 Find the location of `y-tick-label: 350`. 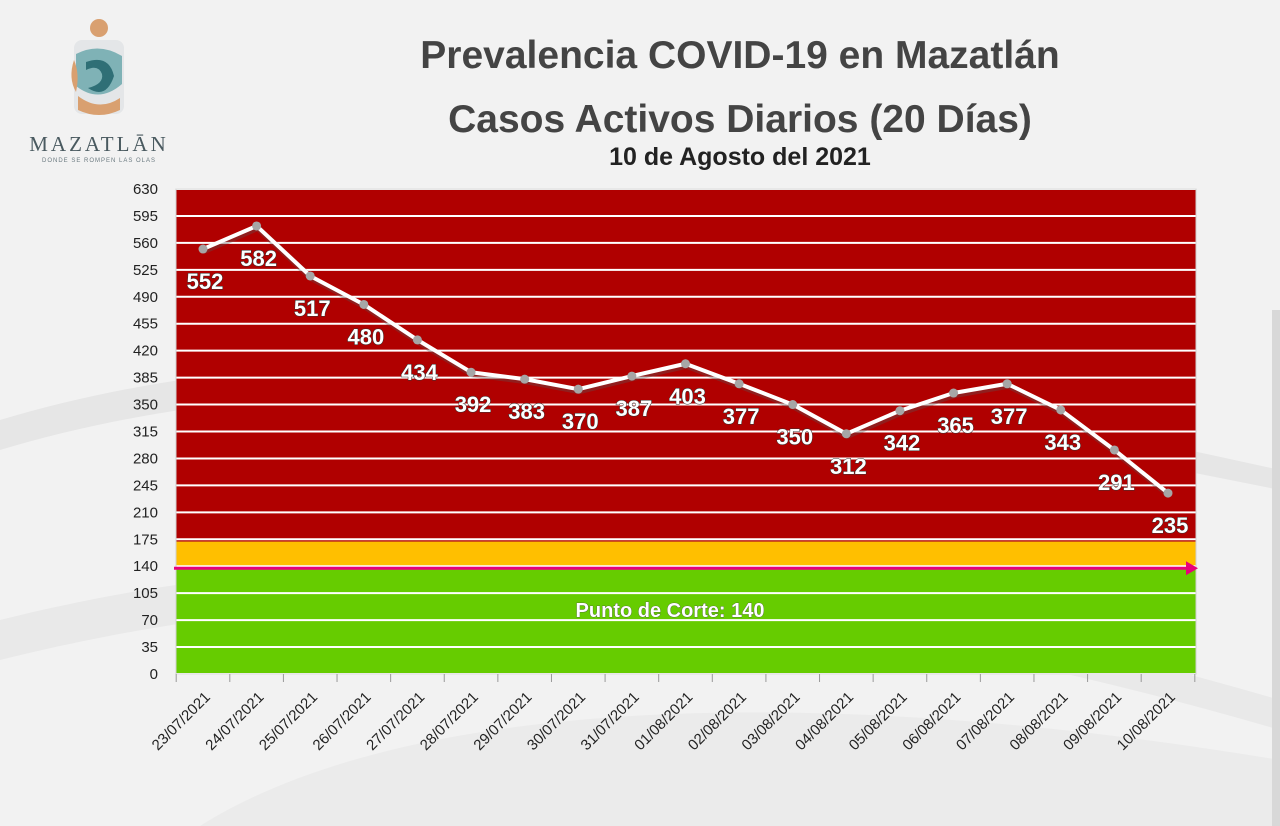

y-tick-label: 350 is located at coordinates (145, 405).